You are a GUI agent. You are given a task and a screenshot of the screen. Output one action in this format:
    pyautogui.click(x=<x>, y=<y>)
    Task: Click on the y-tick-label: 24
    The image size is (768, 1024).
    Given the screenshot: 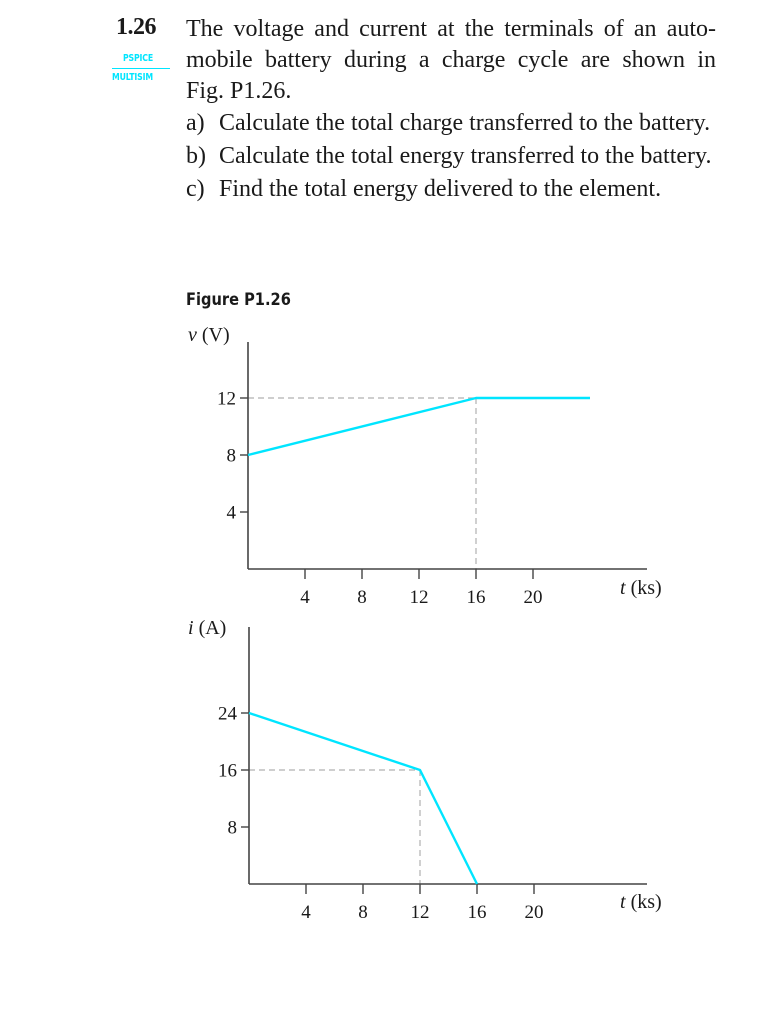 What is the action you would take?
    pyautogui.click(x=228, y=714)
    